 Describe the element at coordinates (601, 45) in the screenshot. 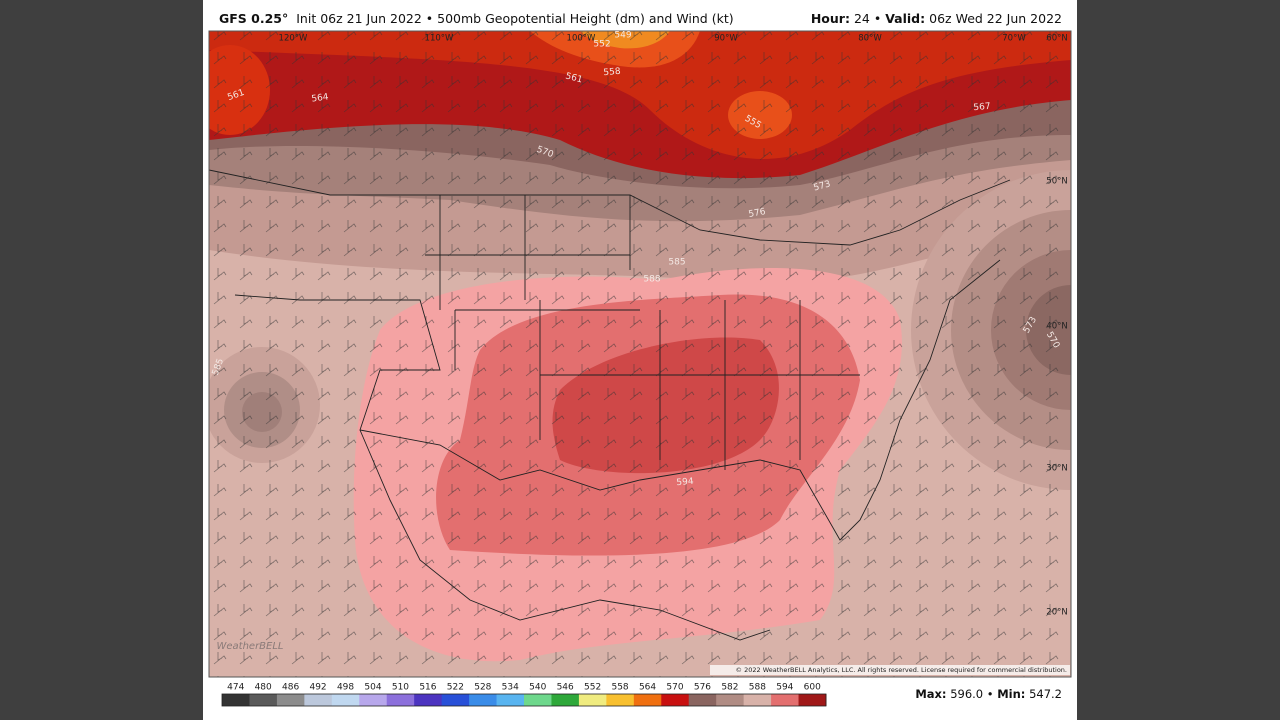

I see `contour-label: 552` at that location.